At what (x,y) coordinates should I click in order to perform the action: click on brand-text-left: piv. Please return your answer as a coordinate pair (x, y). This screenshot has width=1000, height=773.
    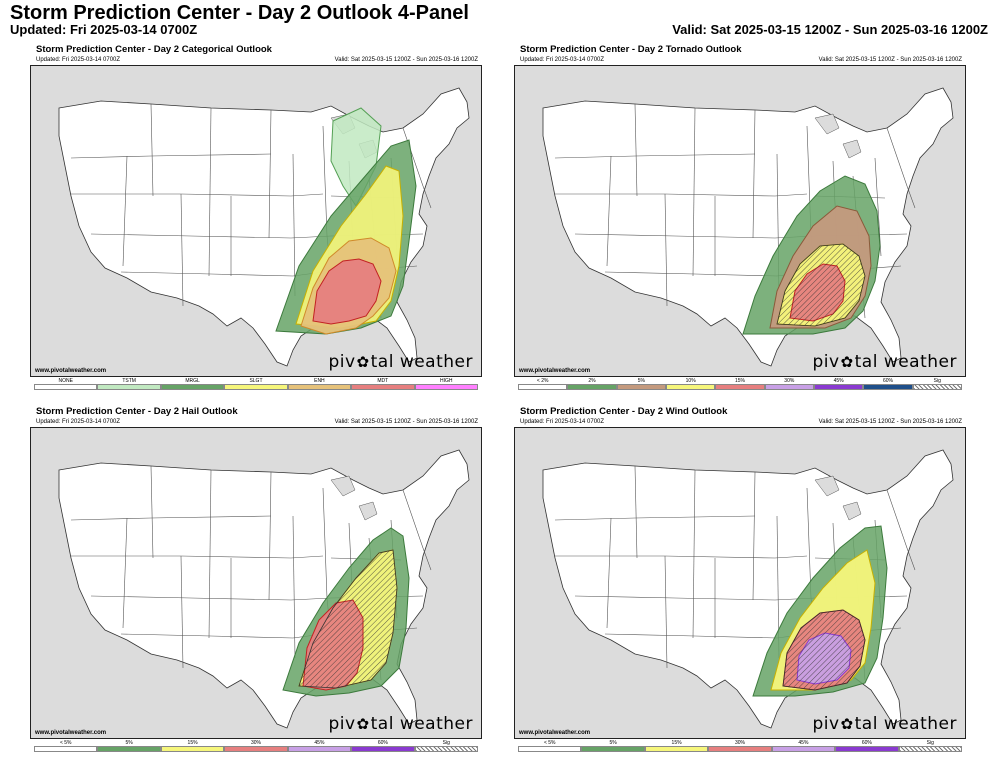
    Looking at the image, I should click on (342, 362).